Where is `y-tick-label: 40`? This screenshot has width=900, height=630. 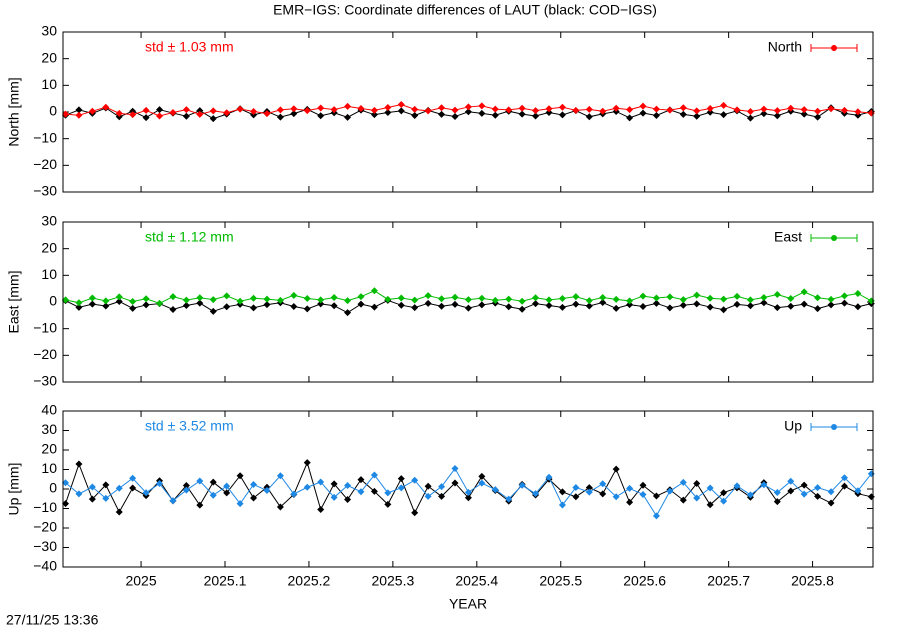
y-tick-label: 40 is located at coordinates (49, 410).